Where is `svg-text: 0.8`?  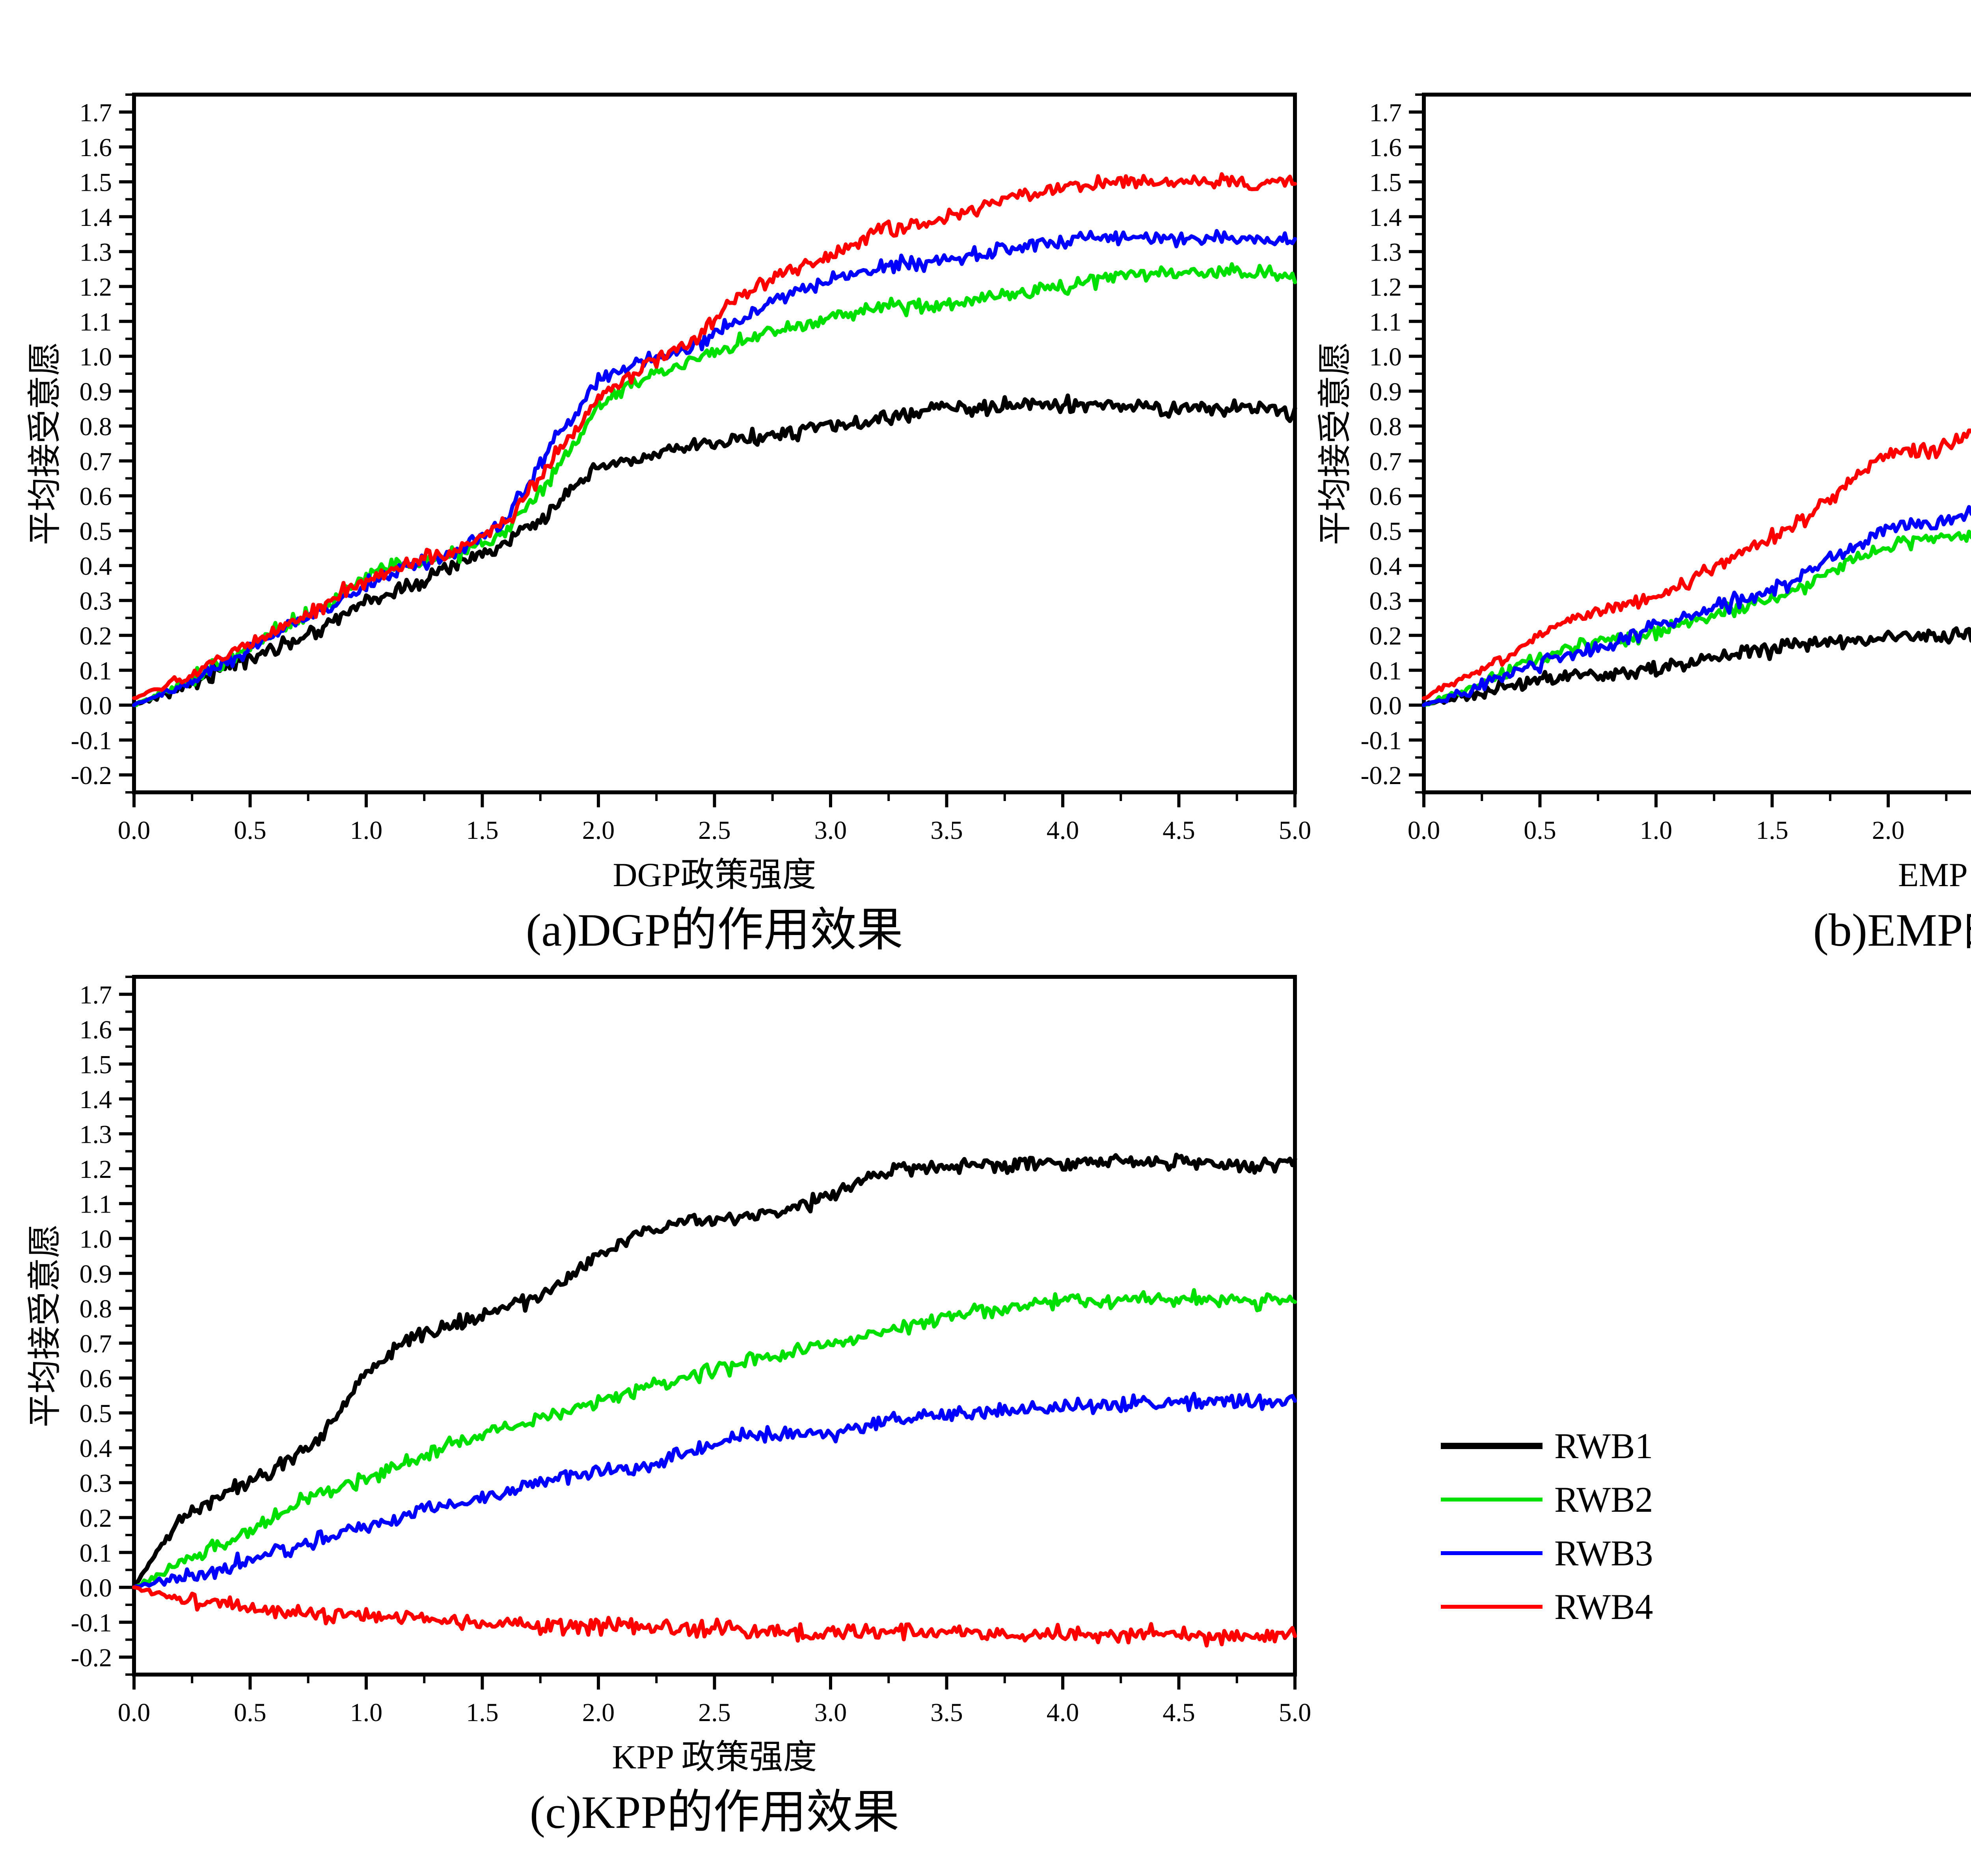 svg-text: 0.8 is located at coordinates (96, 1309).